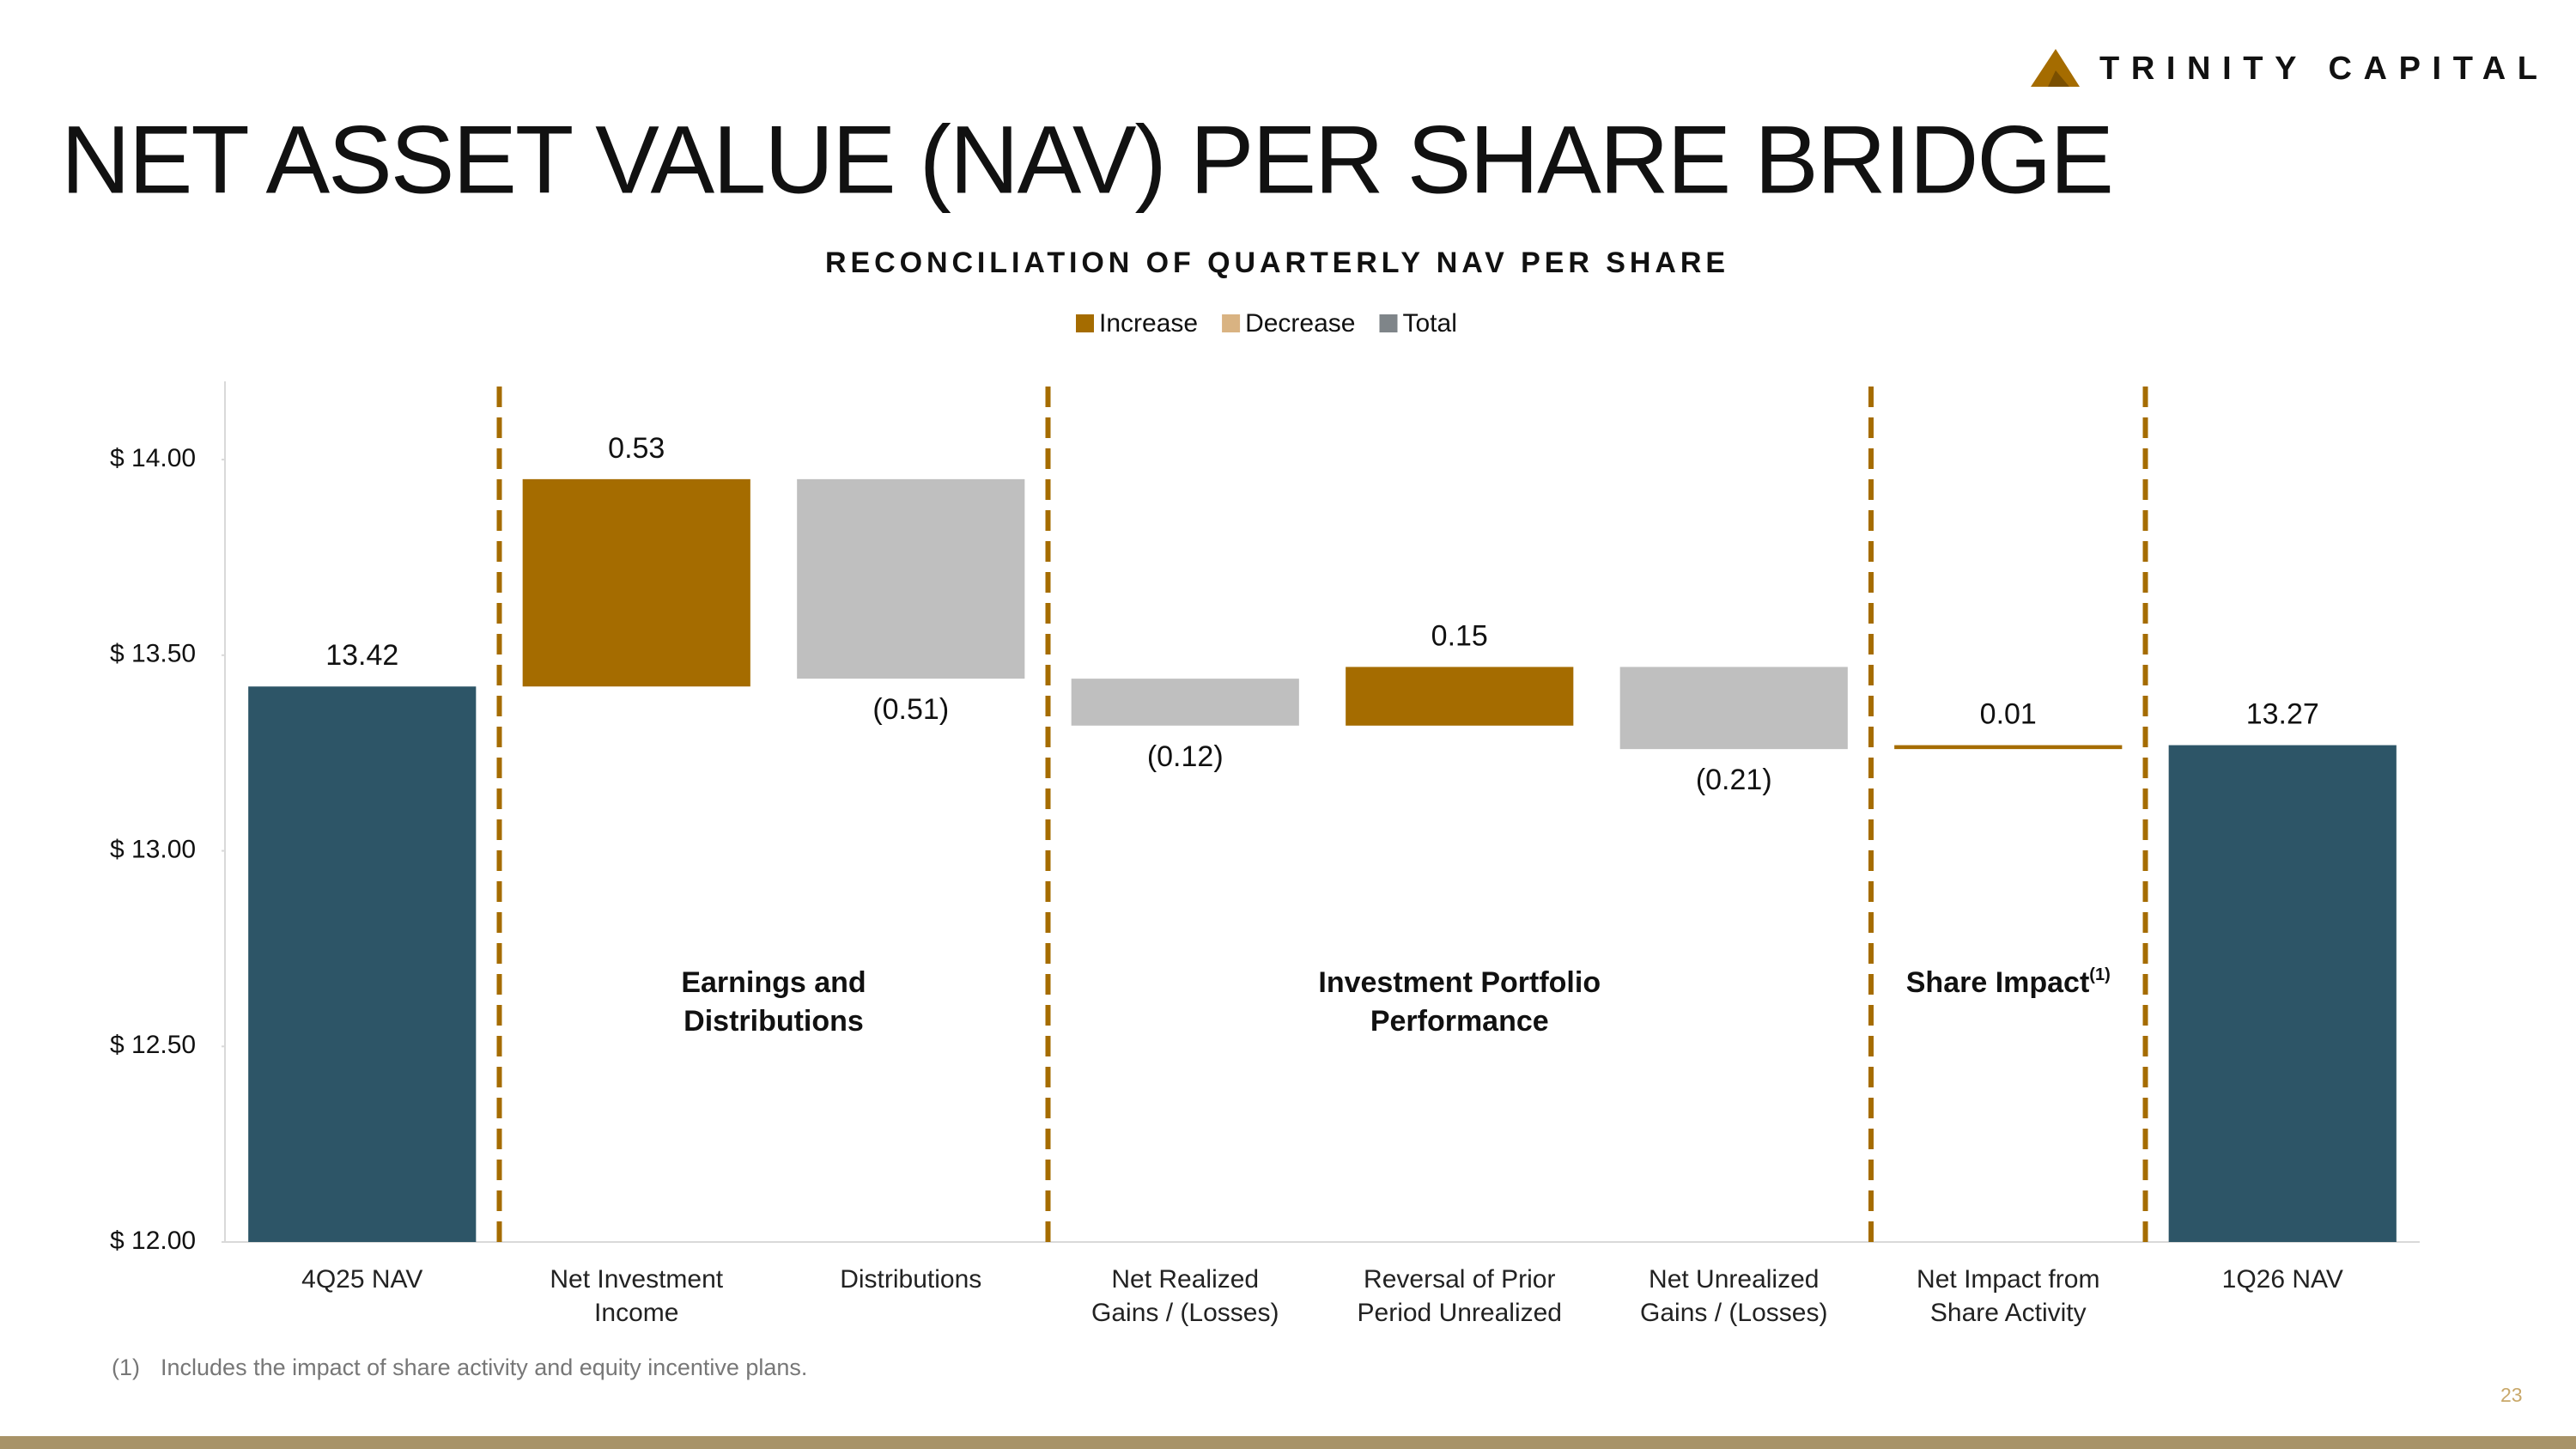 This screenshot has height=1449, width=2576. Describe the element at coordinates (2009, 1296) in the screenshot. I see `x-tick-label: Net Impact from Share Activity` at that location.